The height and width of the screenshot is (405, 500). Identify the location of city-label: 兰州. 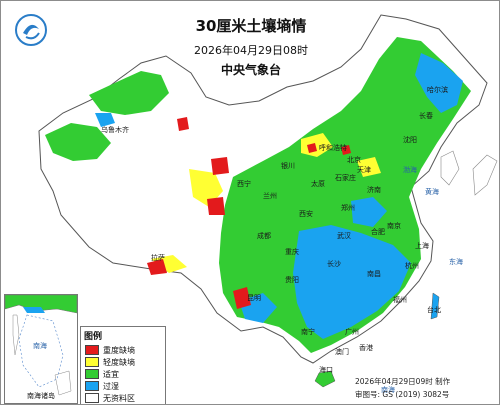
(270, 196).